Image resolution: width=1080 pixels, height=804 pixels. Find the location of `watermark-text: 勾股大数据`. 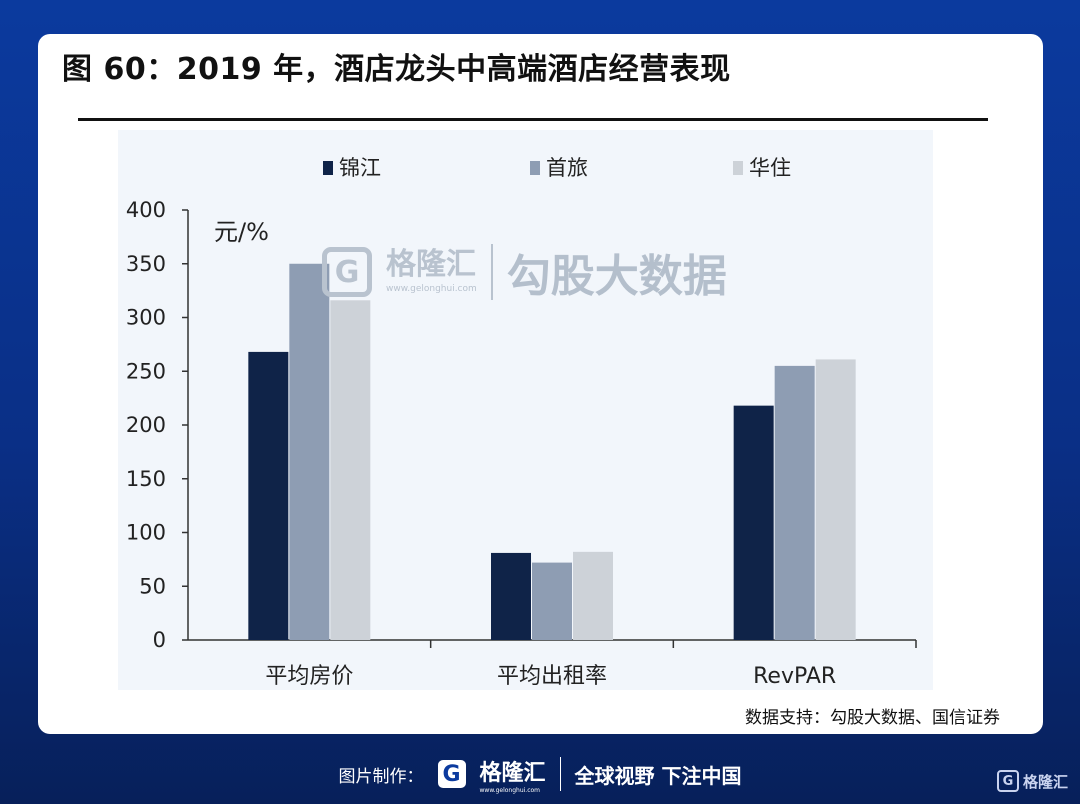

watermark-text: 勾股大数据 is located at coordinates (616, 276).